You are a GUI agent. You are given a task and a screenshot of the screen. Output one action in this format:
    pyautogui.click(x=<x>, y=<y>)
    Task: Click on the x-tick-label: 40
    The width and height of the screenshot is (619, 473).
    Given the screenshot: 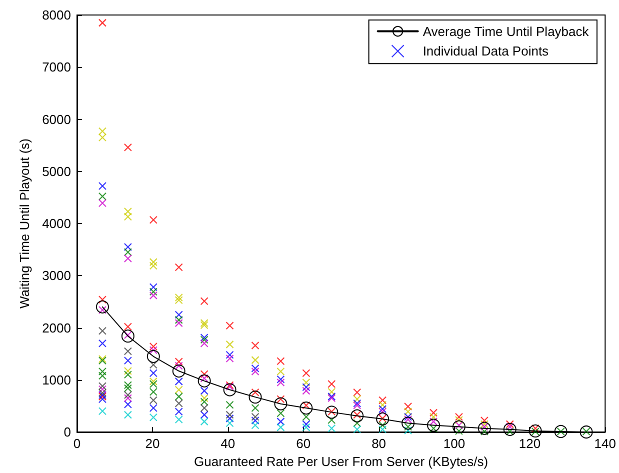 What is the action you would take?
    pyautogui.click(x=228, y=443)
    